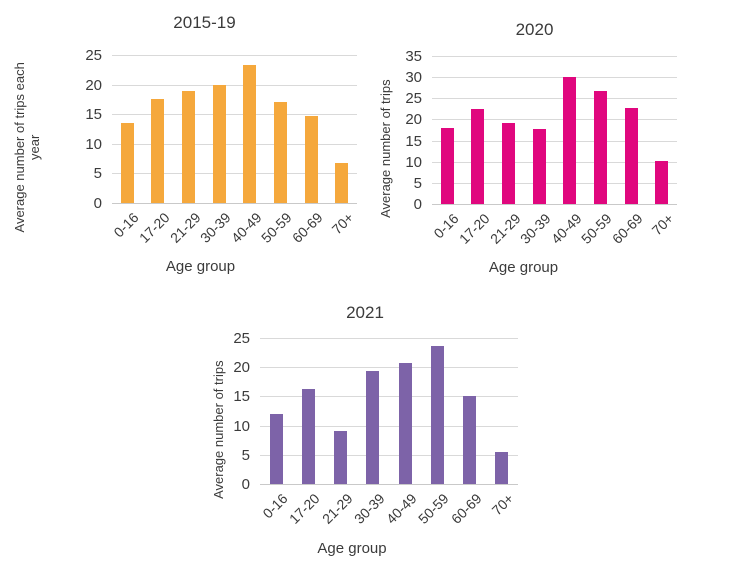  Describe the element at coordinates (204, 22) in the screenshot. I see `chart-title: 2015-19` at that location.